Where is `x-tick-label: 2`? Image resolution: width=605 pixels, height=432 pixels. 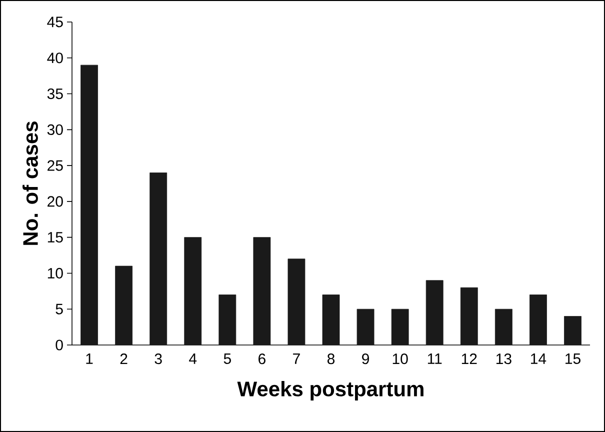
x-tick-label: 2 is located at coordinates (124, 359).